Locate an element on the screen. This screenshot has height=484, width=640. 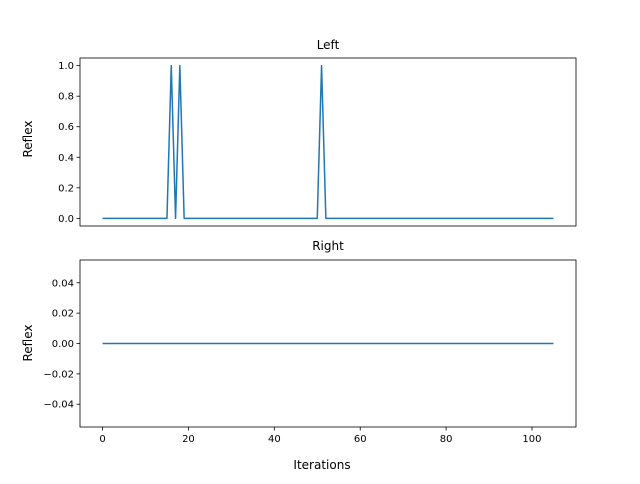
y-axis-label-right: Reflex is located at coordinates (28, 342).